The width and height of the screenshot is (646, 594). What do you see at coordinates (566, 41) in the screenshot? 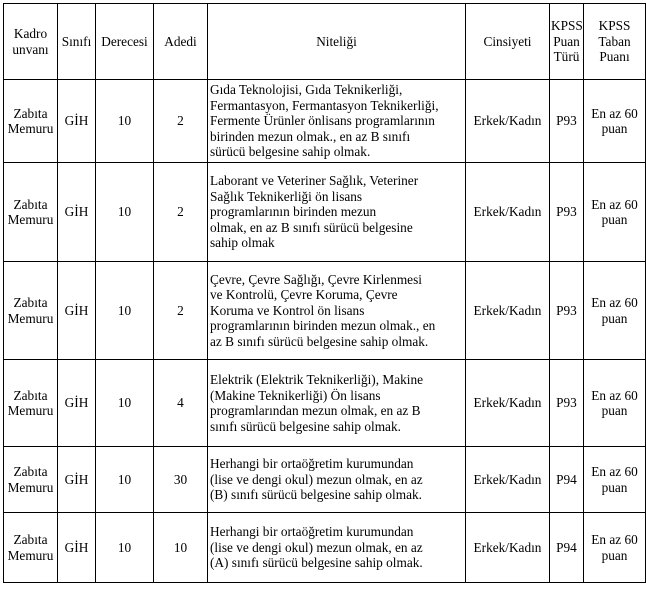
I see `header-kpss-puan-turu: KPSS Puan Türü` at bounding box center [566, 41].